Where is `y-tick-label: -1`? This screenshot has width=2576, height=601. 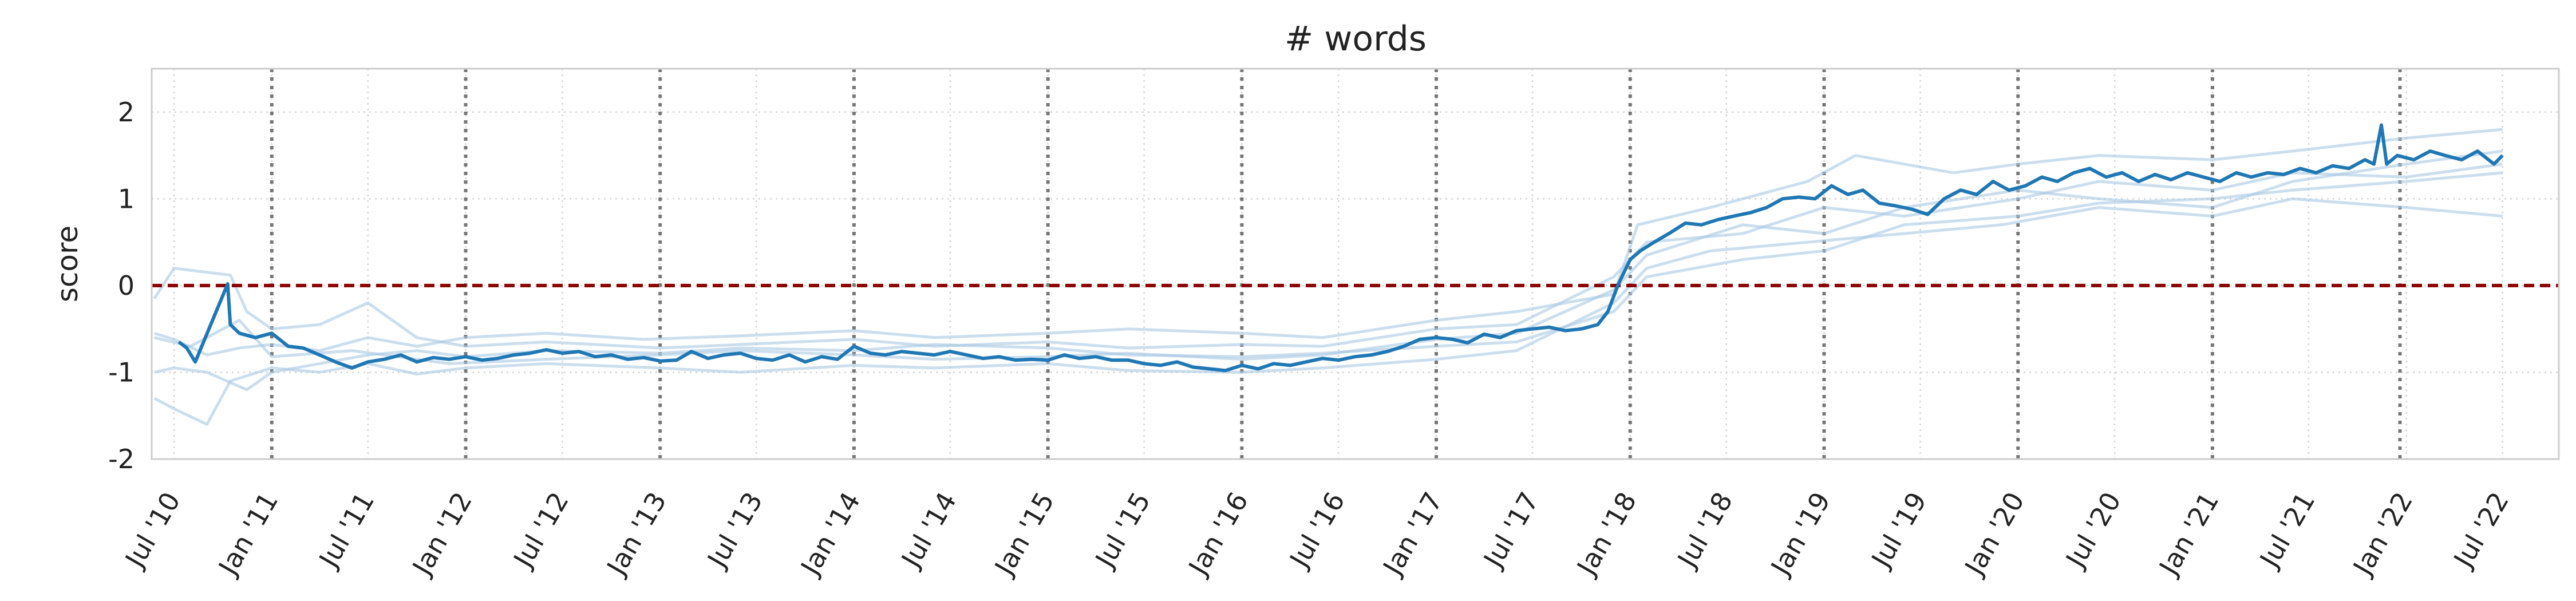
y-tick-label: -1 is located at coordinates (121, 372).